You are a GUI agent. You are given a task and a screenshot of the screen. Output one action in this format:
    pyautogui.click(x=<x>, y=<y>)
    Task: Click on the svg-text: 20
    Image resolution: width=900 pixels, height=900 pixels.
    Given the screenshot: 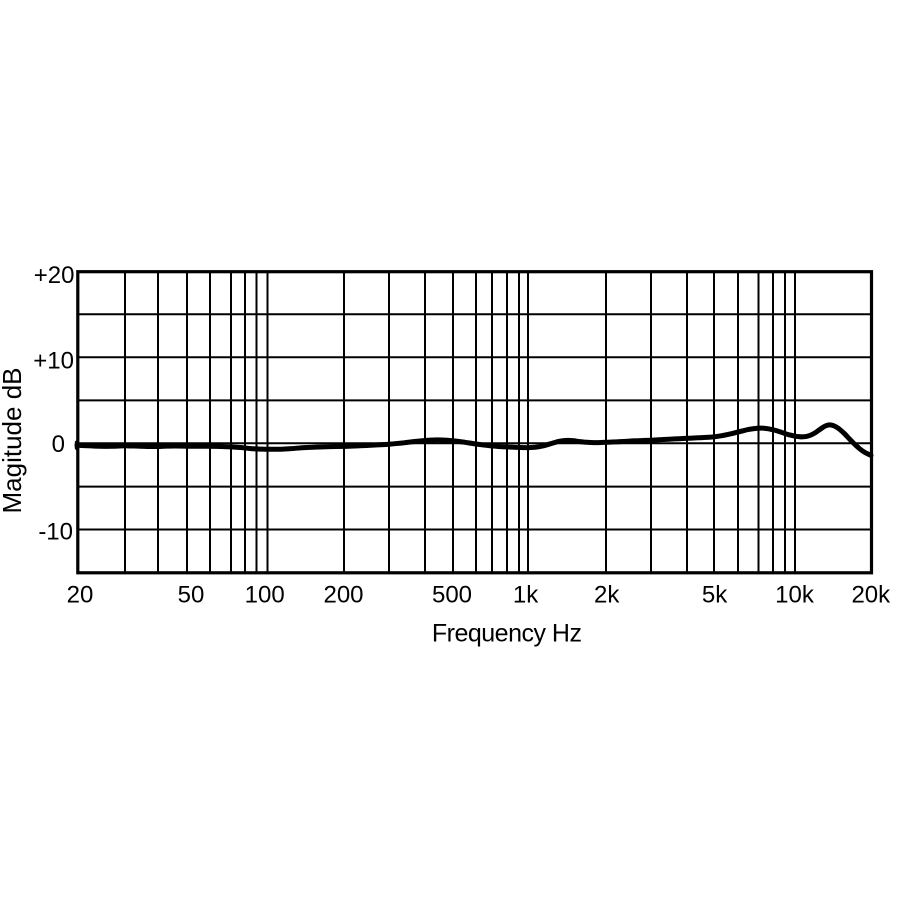 What is the action you would take?
    pyautogui.click(x=80, y=595)
    